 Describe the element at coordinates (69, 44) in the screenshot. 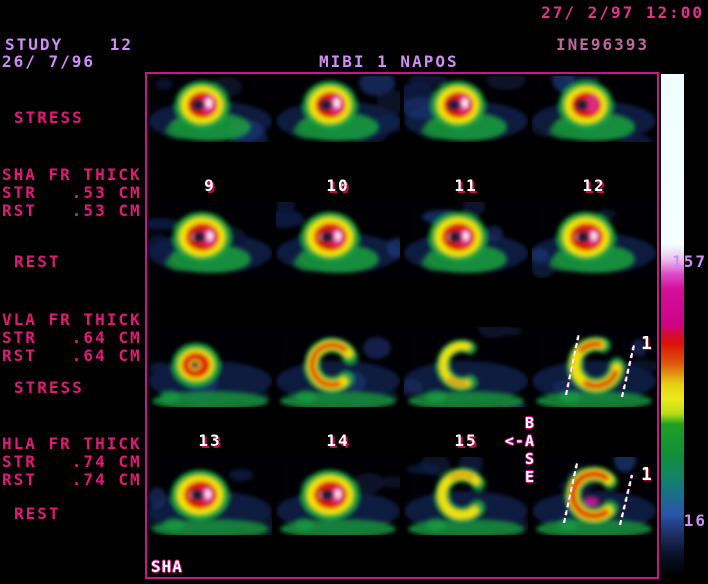

I see `study-number-line: STUDY 12` at that location.